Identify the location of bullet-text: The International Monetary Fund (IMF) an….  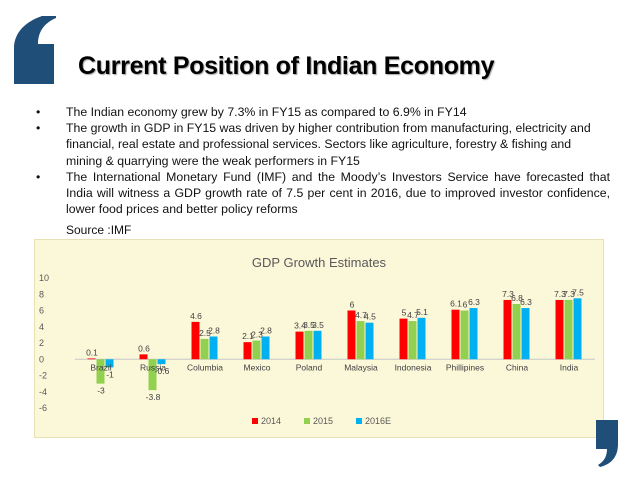
(338, 193).